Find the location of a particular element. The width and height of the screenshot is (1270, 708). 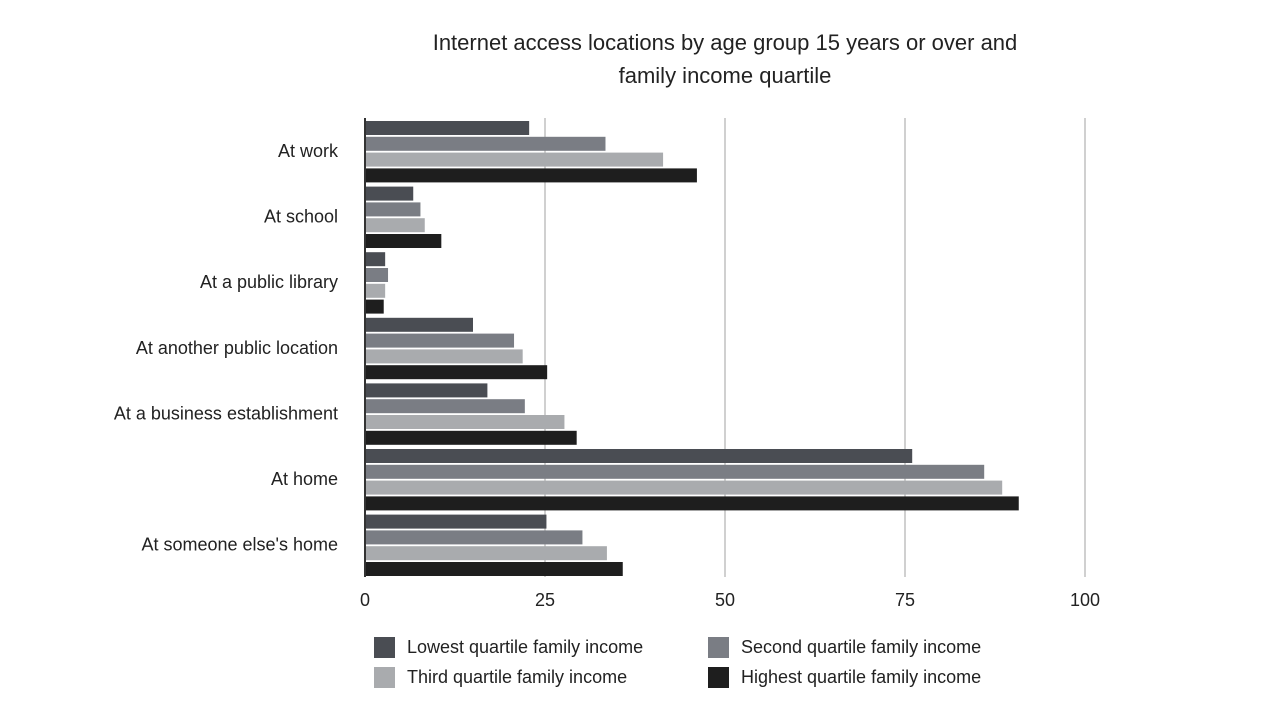

x-tick-label: 100 is located at coordinates (1085, 600).